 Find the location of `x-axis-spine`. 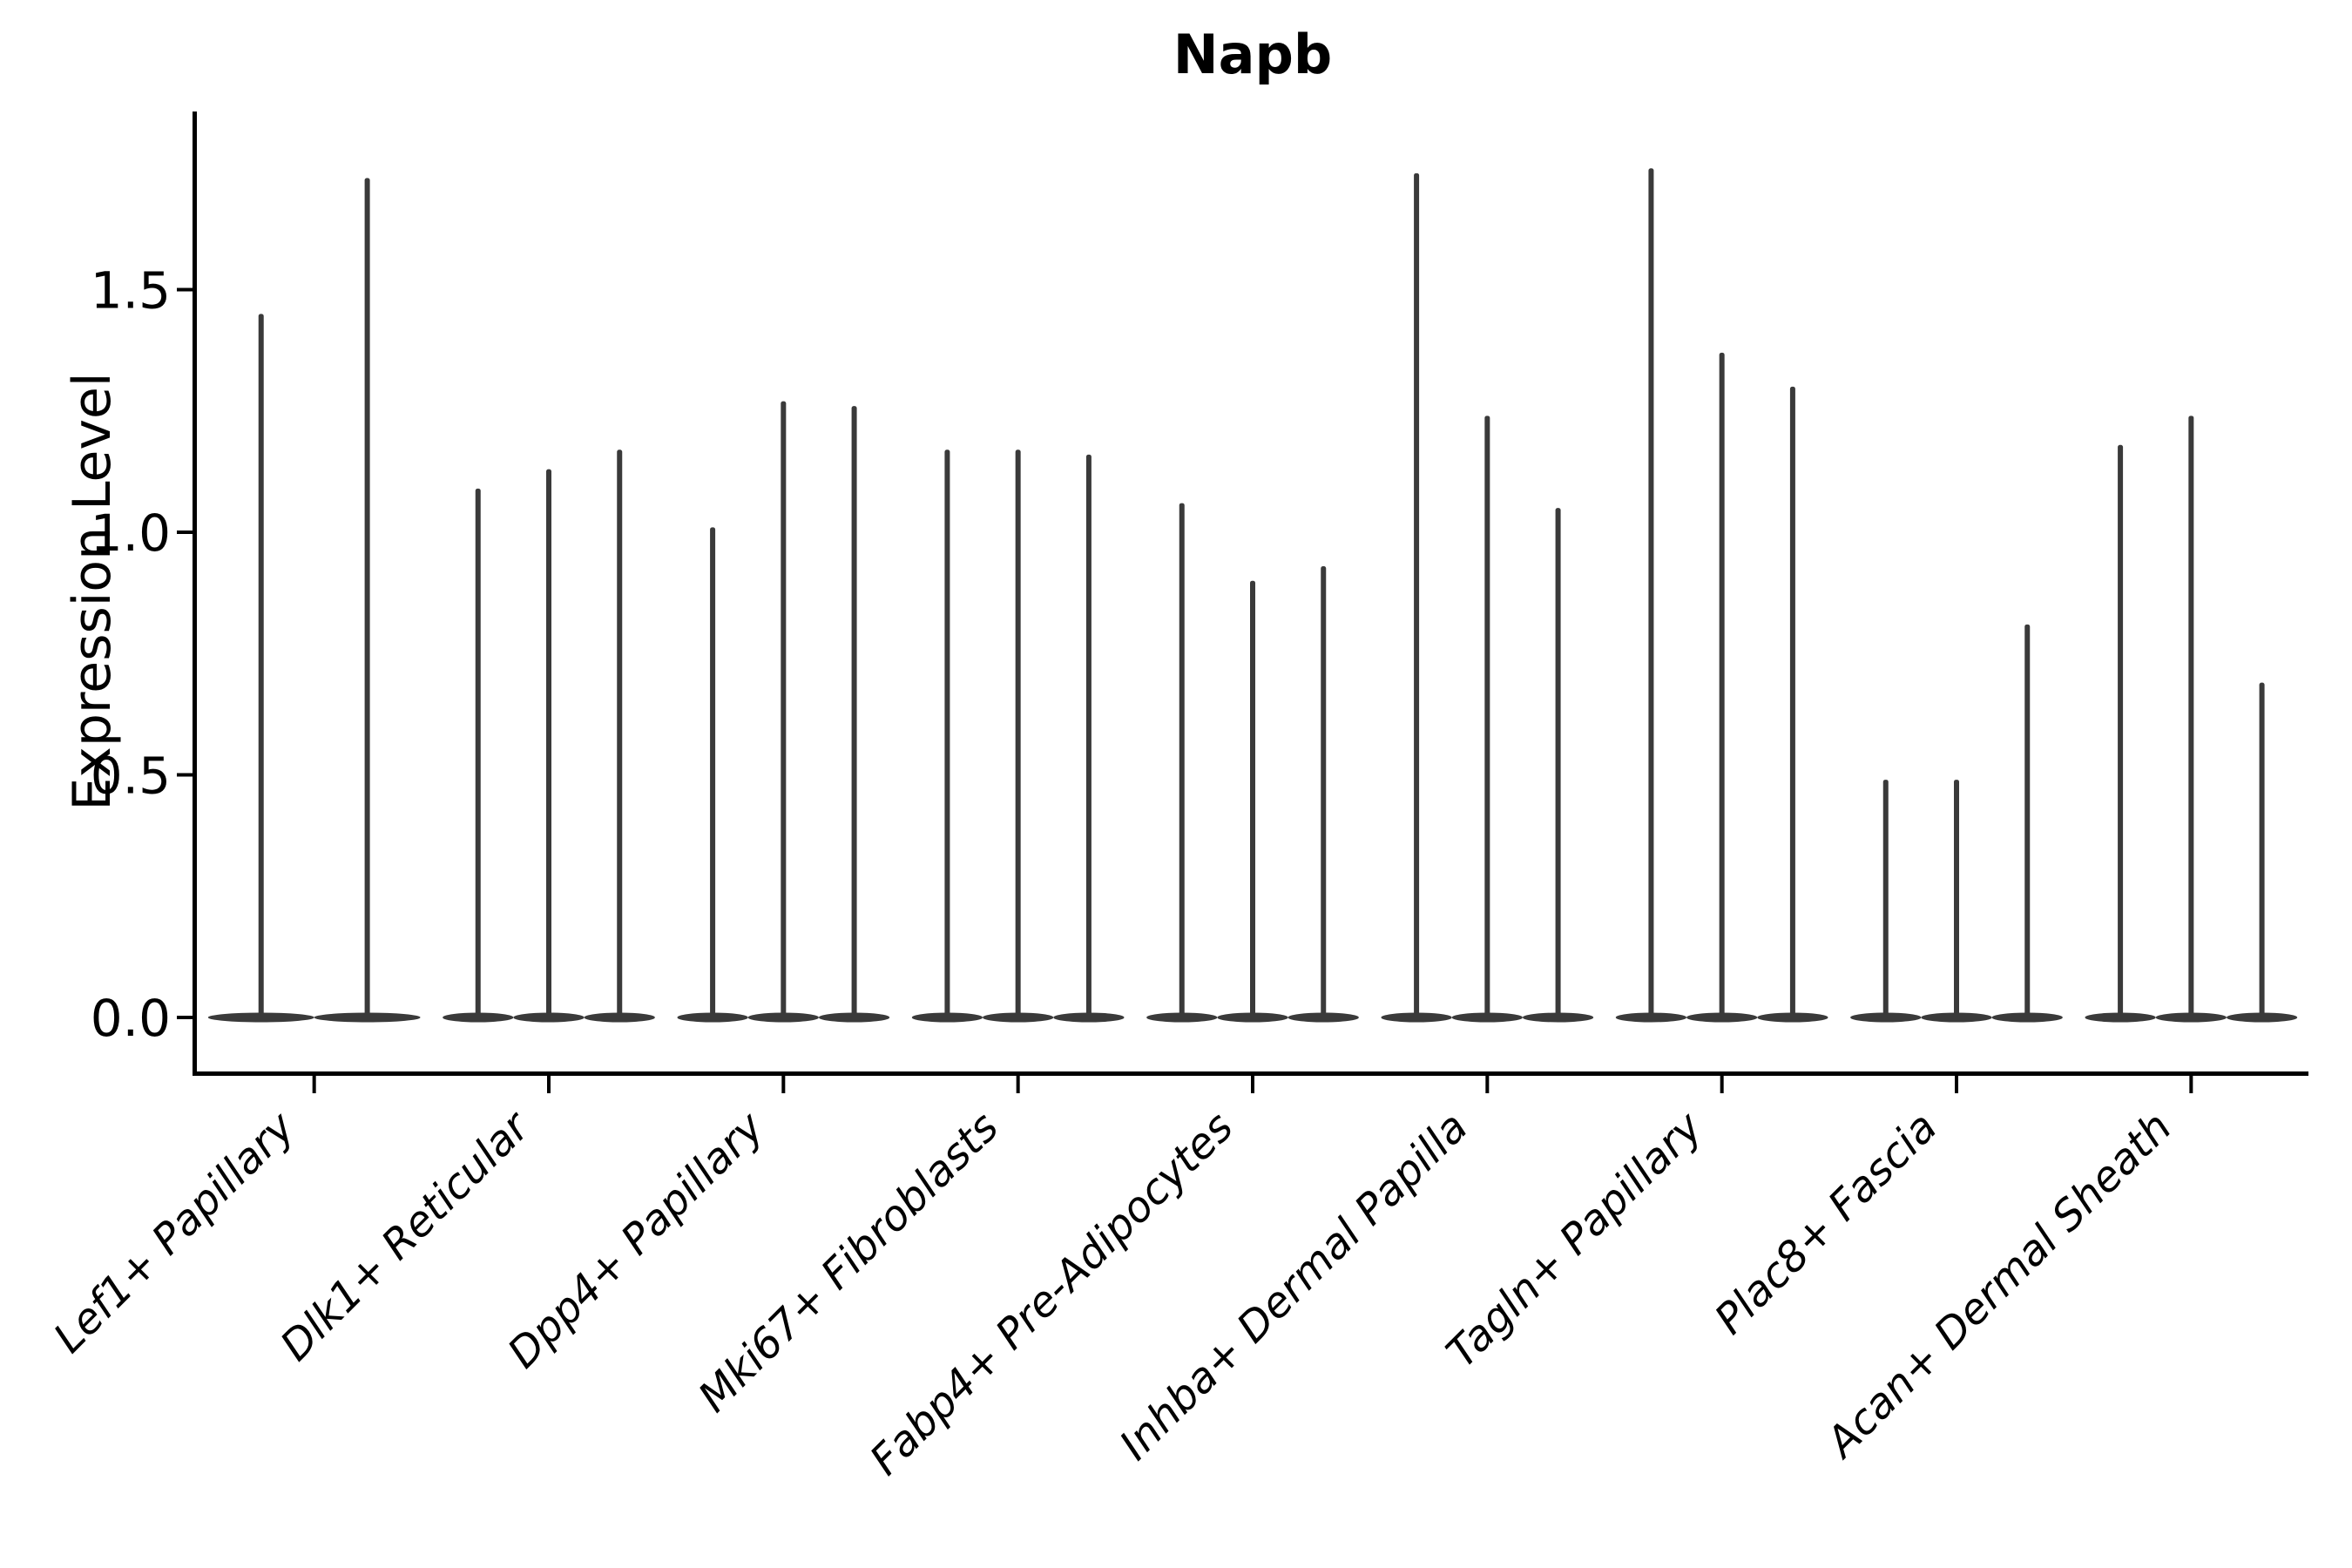

x-axis-spine is located at coordinates (1250, 1073).